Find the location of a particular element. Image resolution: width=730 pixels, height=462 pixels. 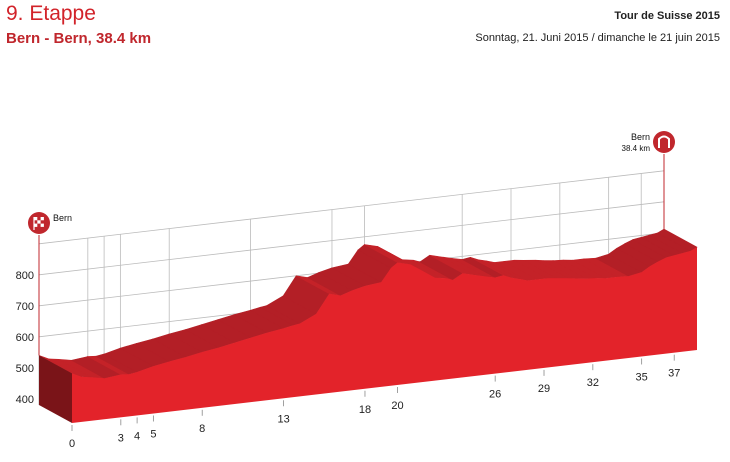

y-tick-label: 700 is located at coordinates (25, 307).